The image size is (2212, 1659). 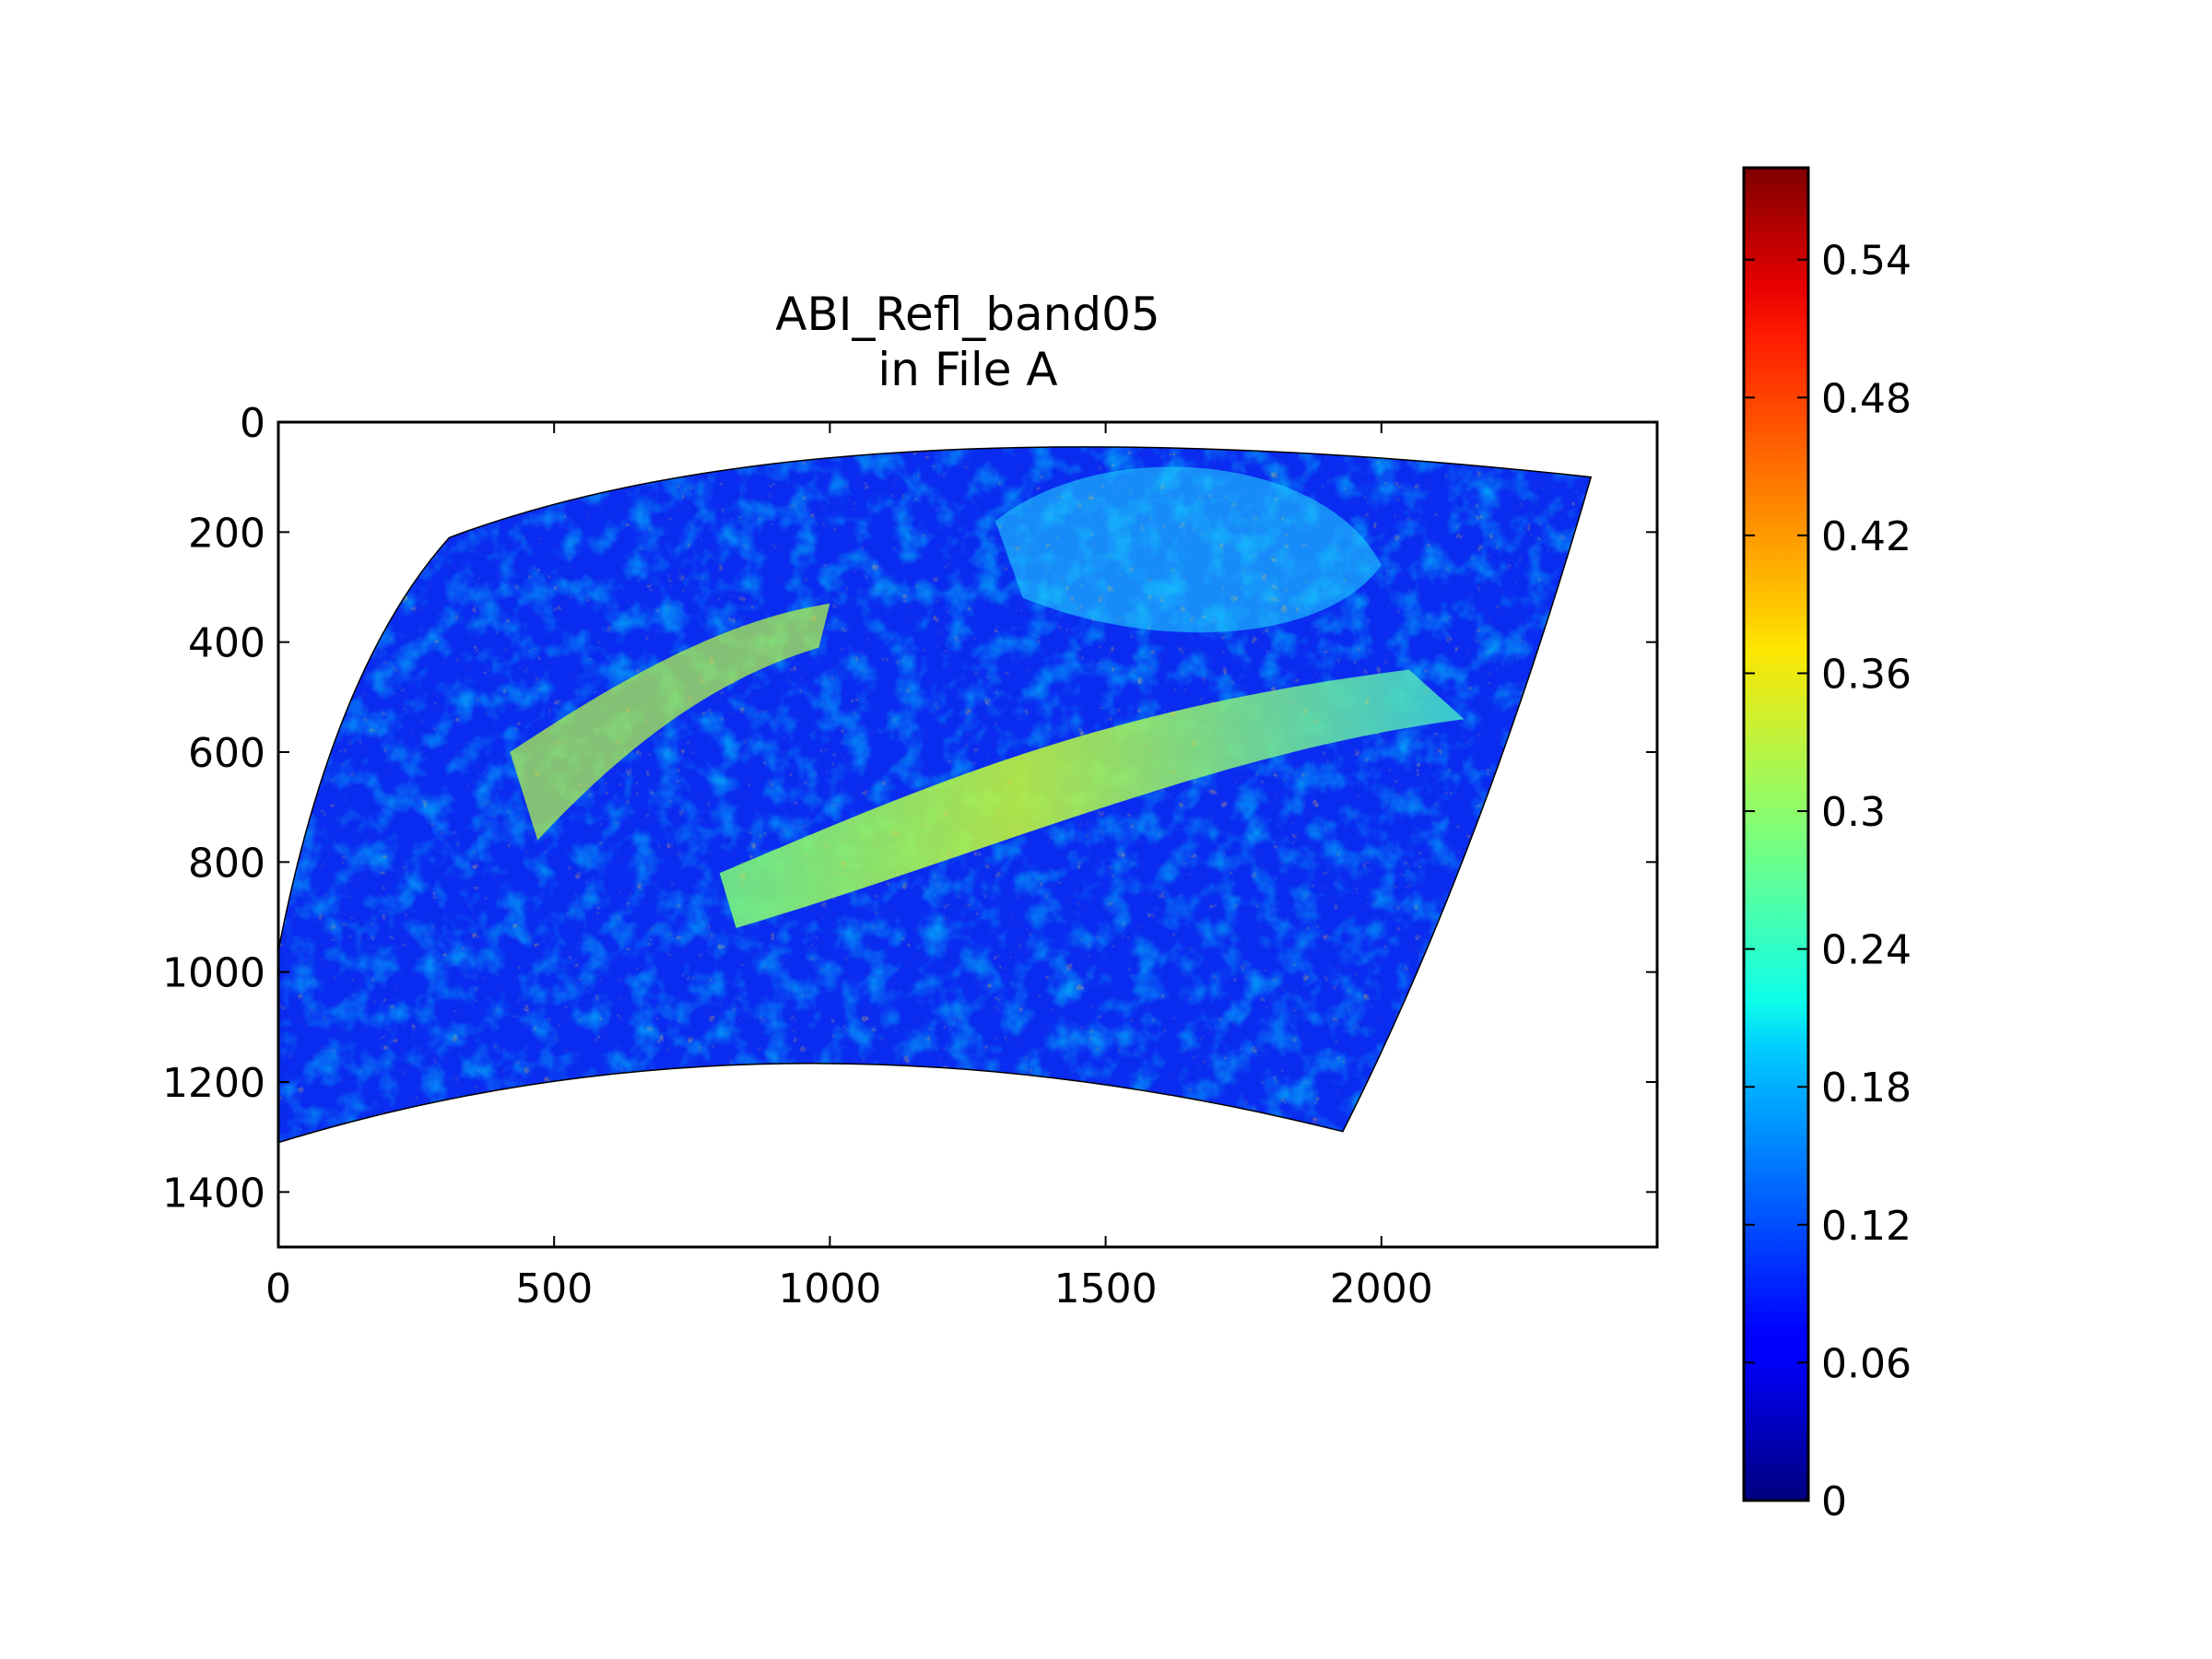 I want to click on x-tick-label: 1500, so click(x=1106, y=1288).